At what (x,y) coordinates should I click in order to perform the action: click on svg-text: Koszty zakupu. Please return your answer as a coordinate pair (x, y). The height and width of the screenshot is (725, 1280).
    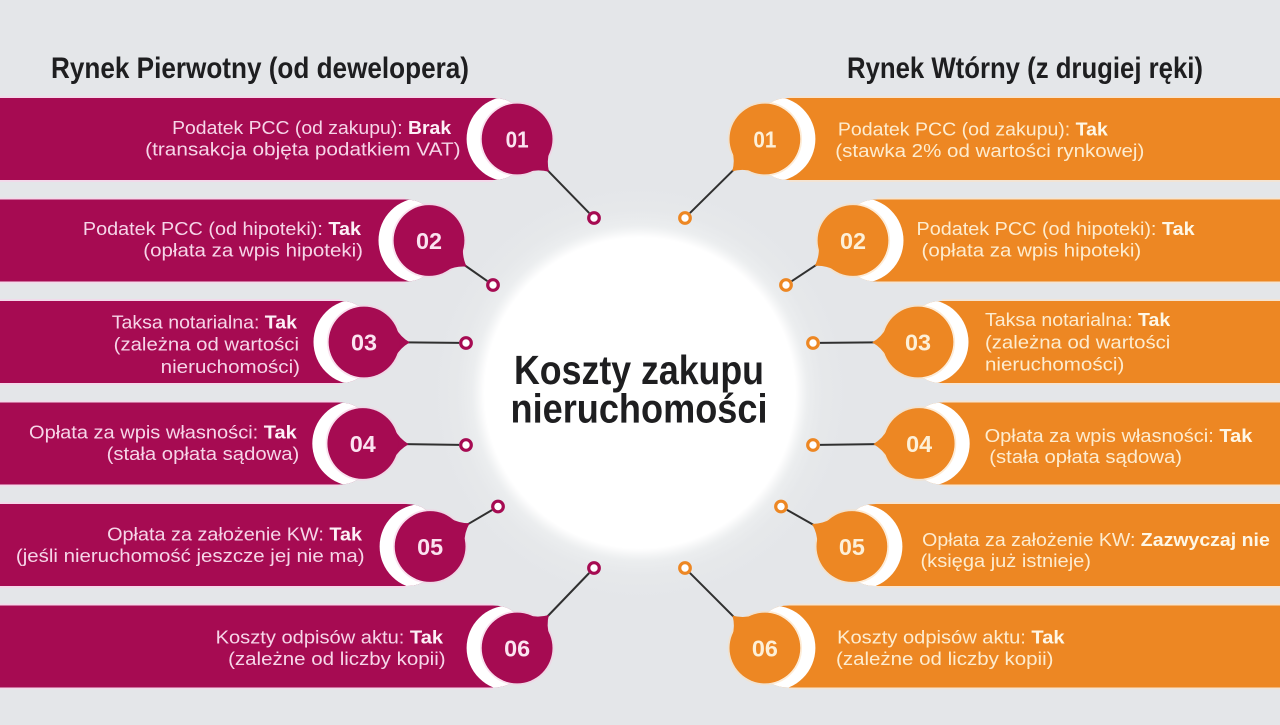
    Looking at the image, I should click on (639, 370).